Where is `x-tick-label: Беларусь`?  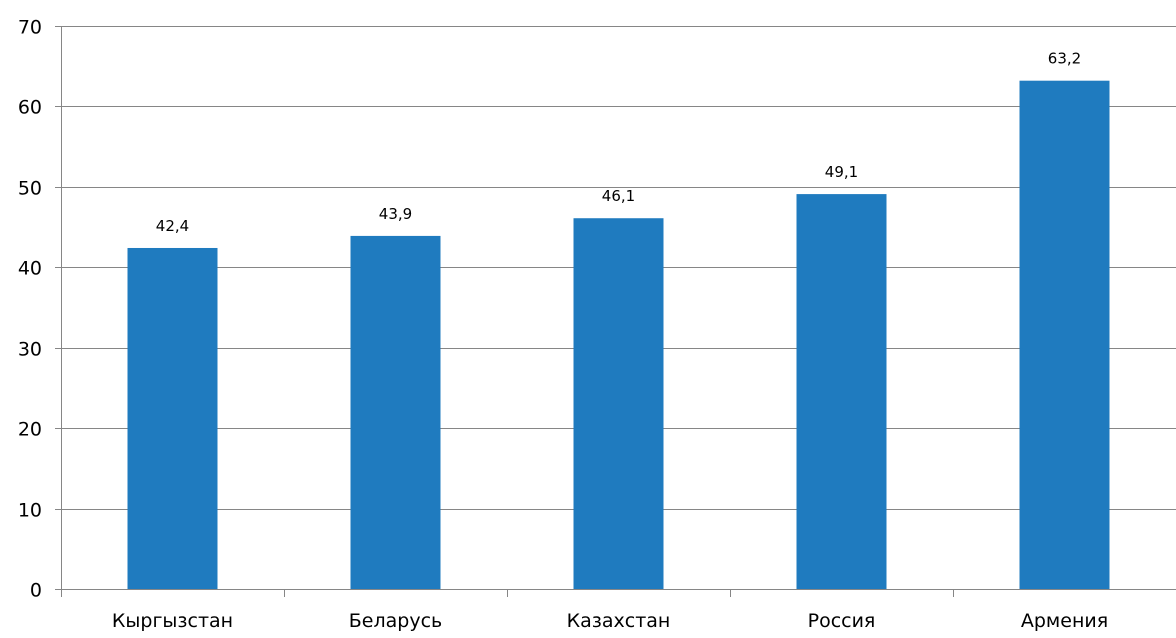 x-tick-label: Беларусь is located at coordinates (395, 621).